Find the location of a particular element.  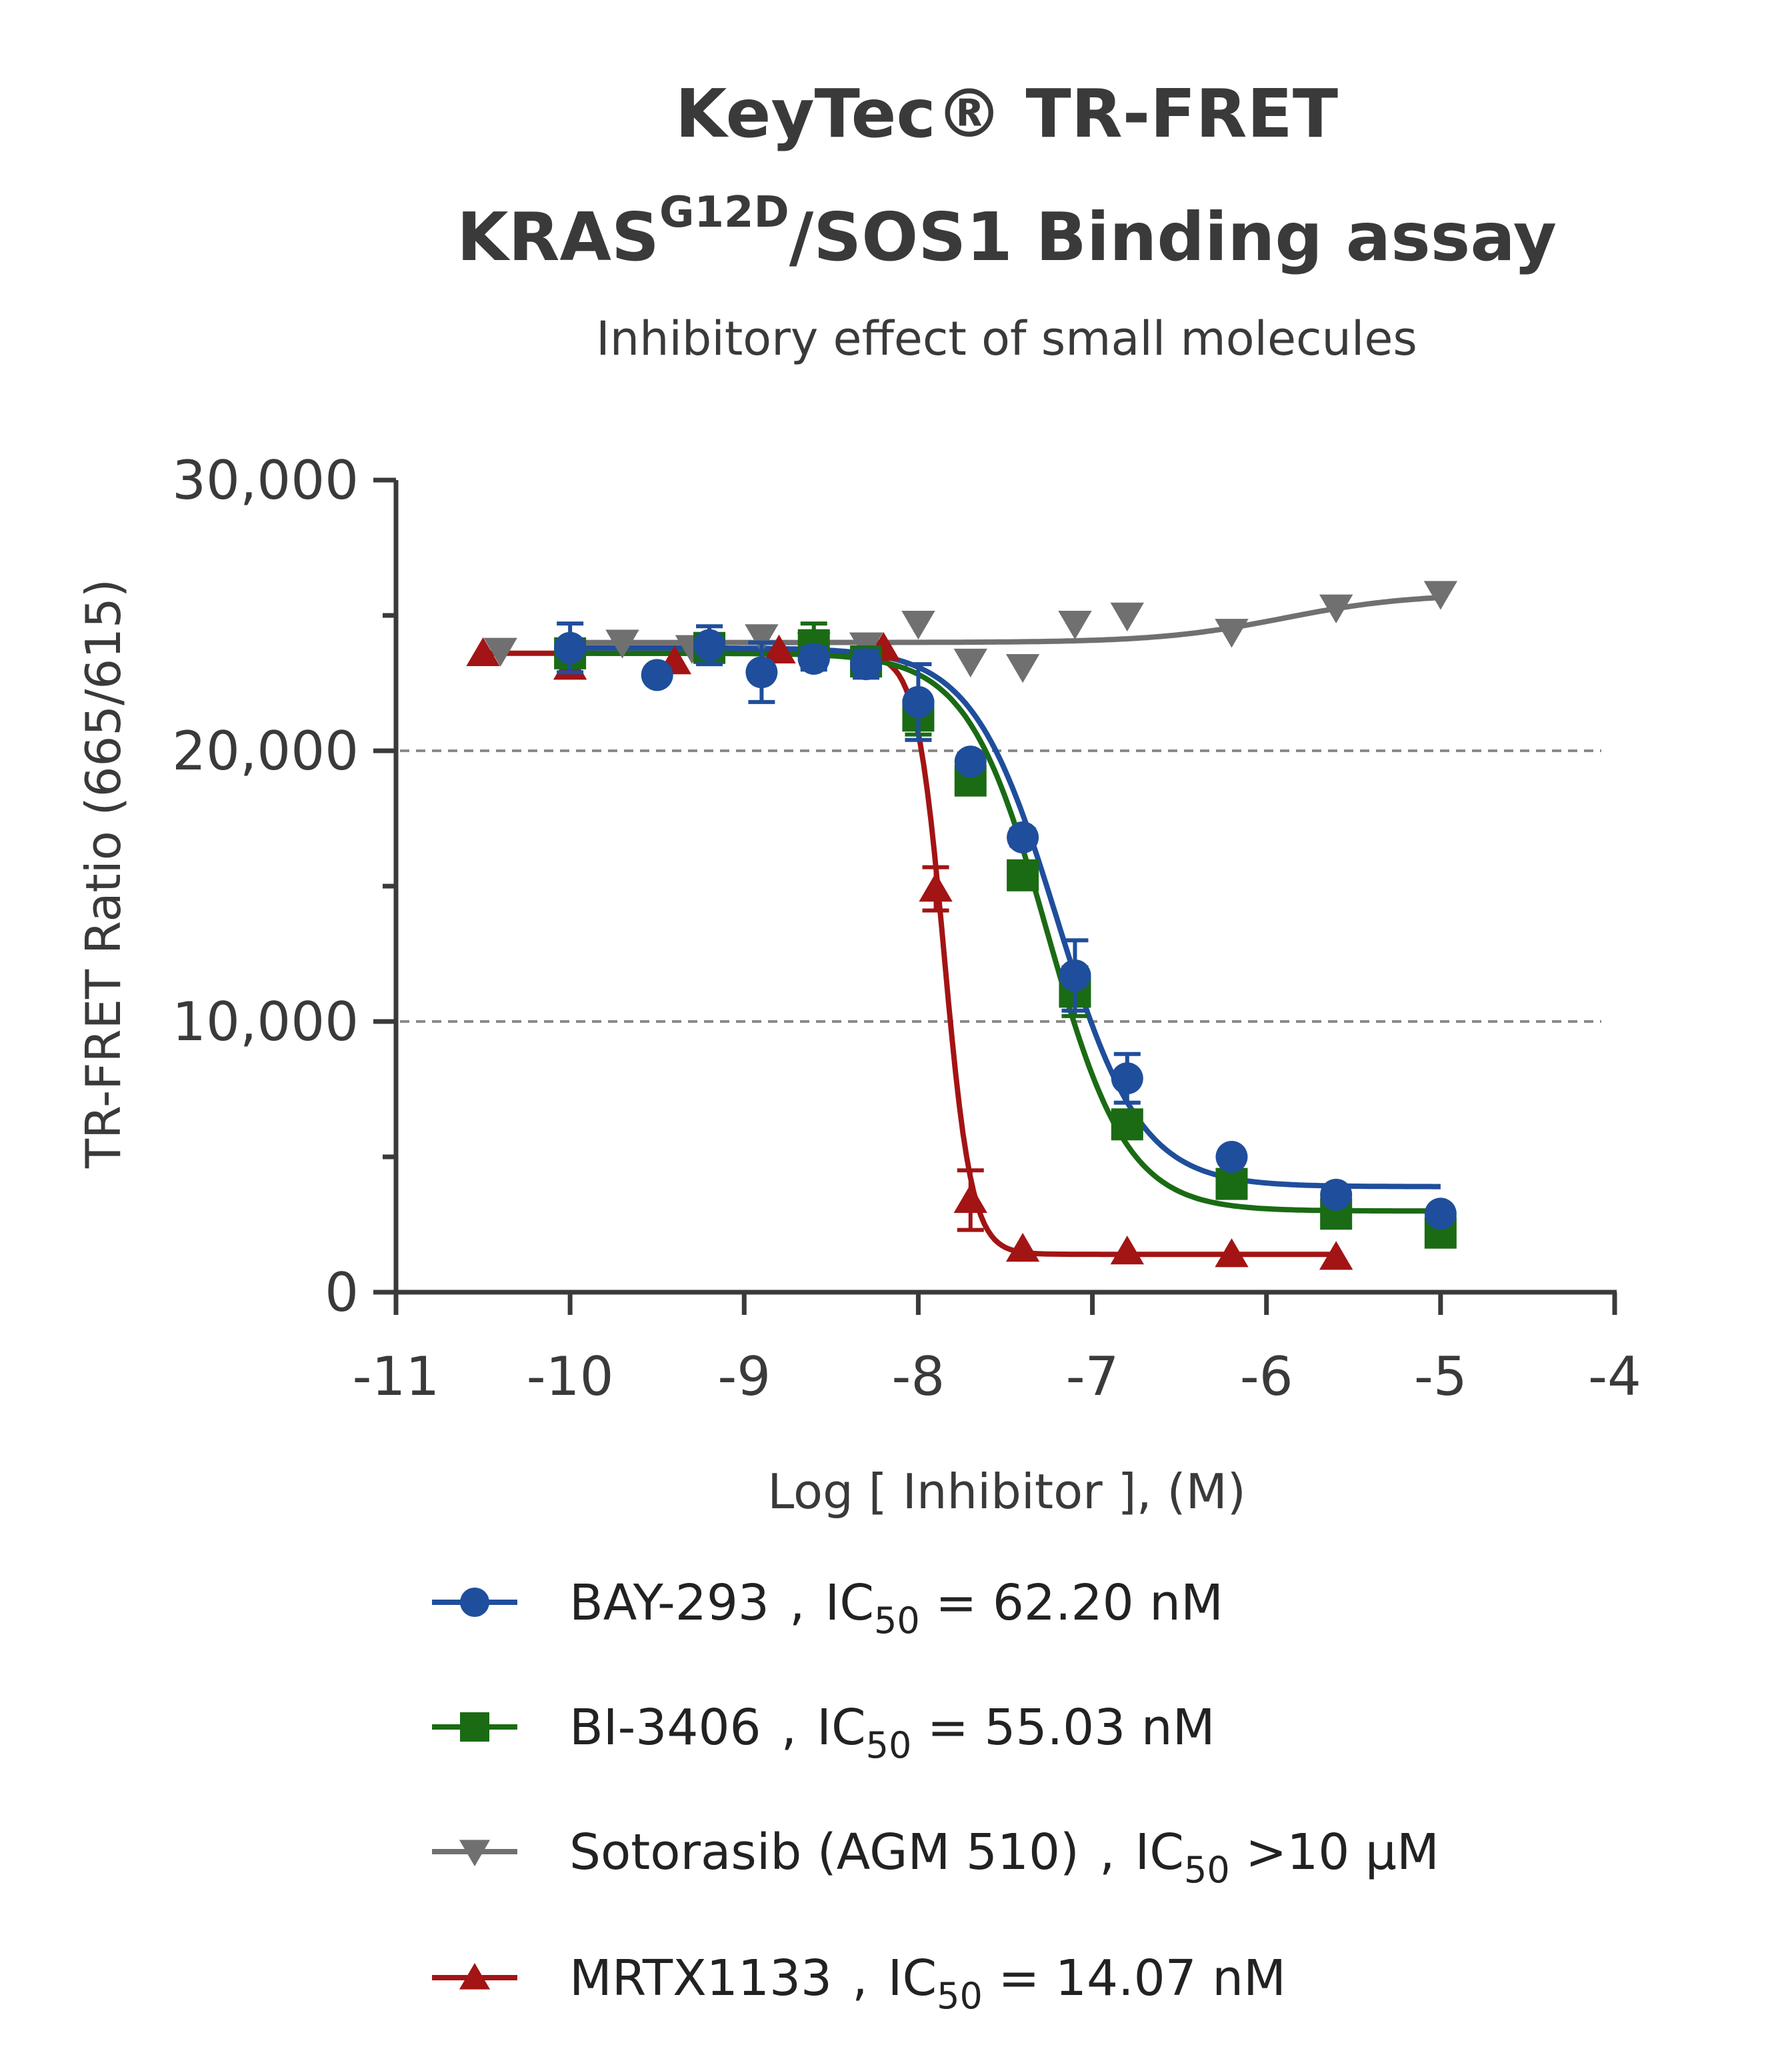

y-tick-label: 30,000 is located at coordinates (265, 480).